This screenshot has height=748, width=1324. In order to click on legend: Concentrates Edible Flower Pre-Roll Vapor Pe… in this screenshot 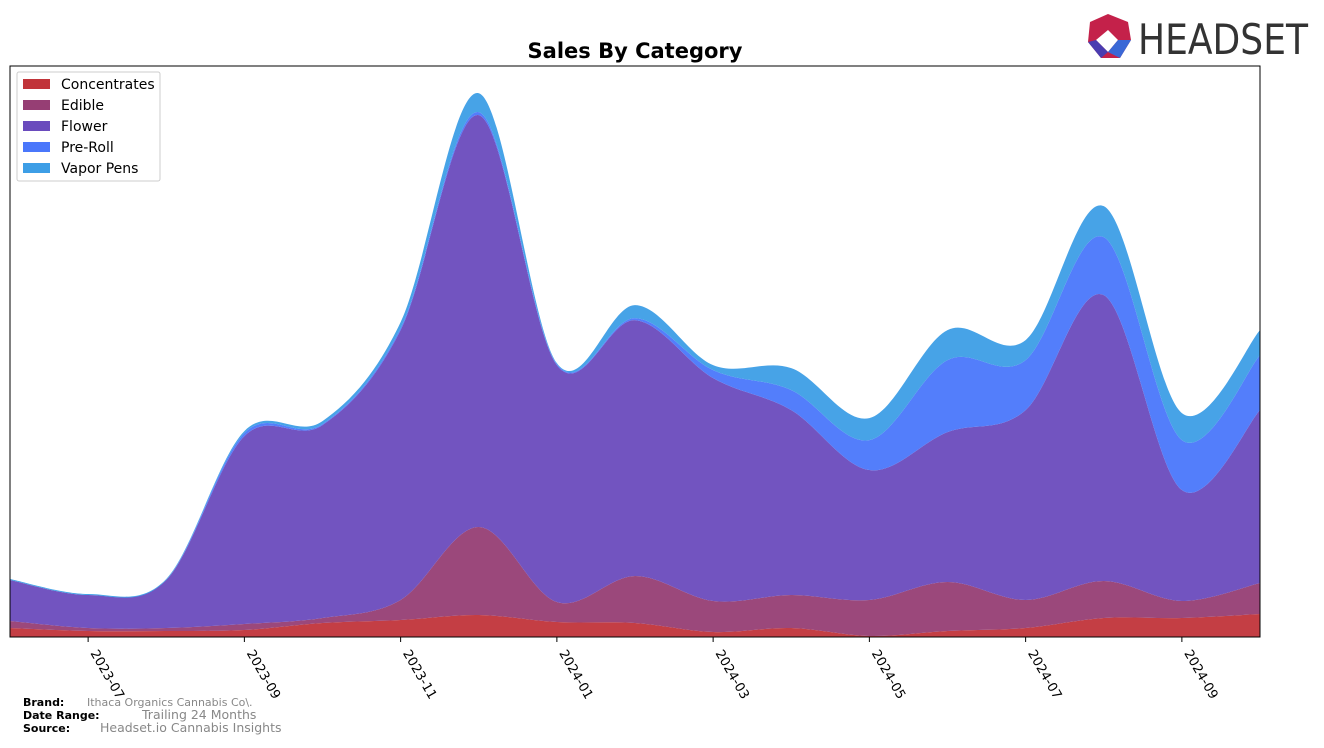, I will do `click(88, 126)`.